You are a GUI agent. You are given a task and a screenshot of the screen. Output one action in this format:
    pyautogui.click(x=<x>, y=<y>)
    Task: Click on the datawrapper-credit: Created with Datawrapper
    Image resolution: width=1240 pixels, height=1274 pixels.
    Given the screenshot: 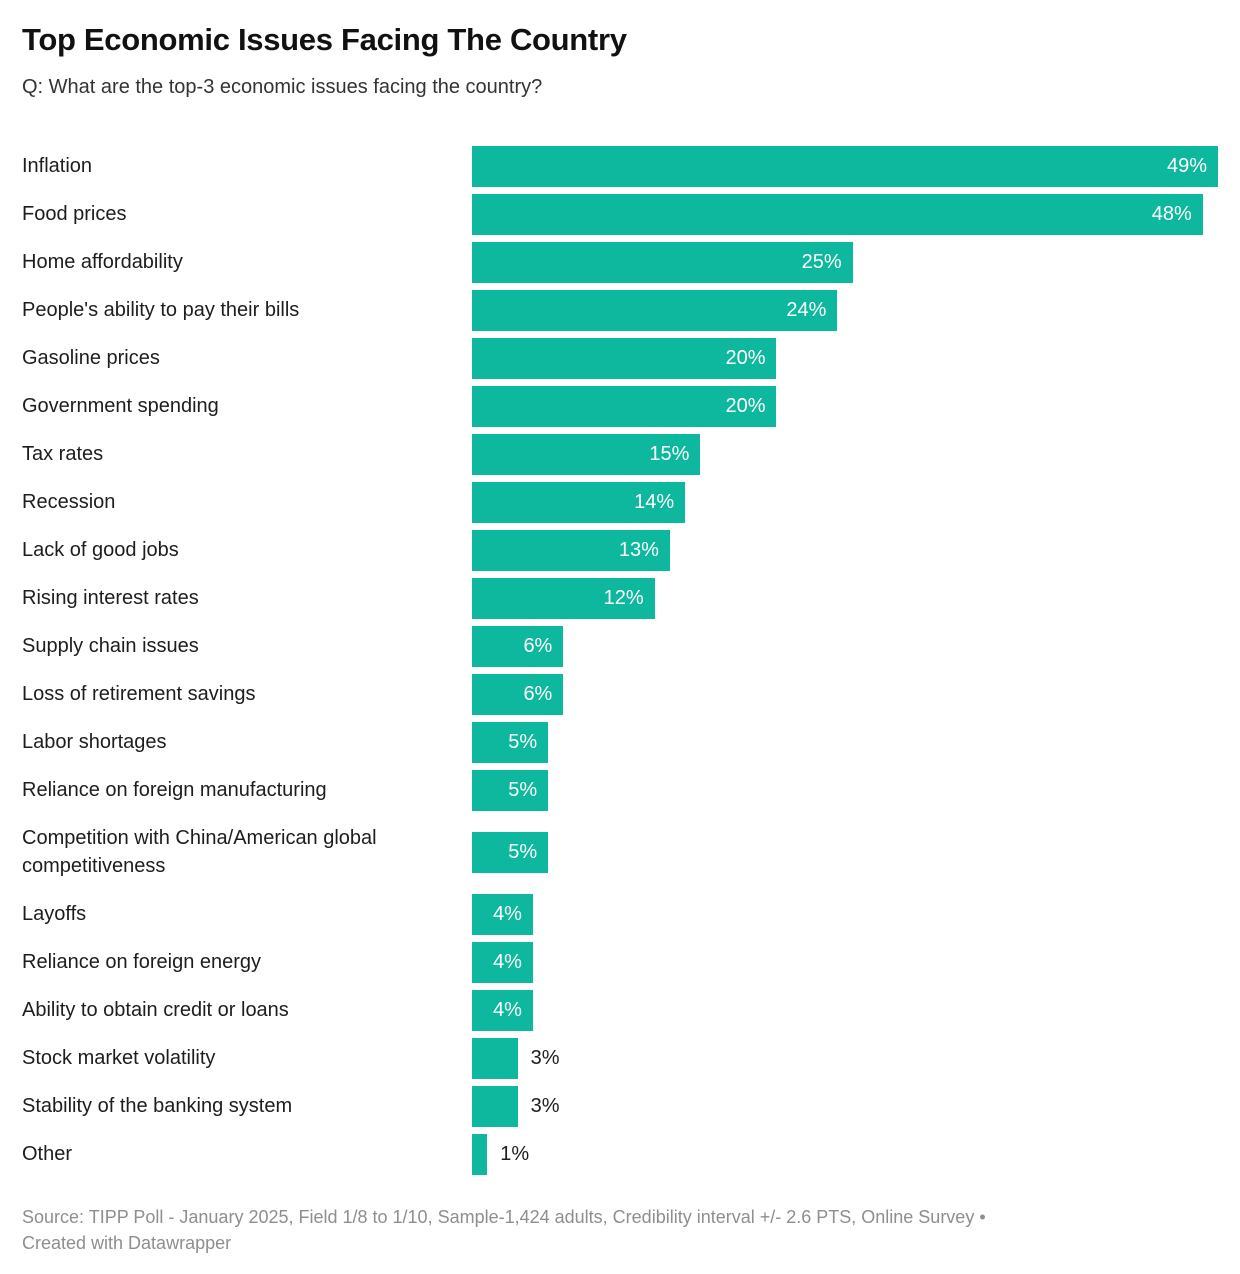 What is the action you would take?
    pyautogui.click(x=127, y=1243)
    